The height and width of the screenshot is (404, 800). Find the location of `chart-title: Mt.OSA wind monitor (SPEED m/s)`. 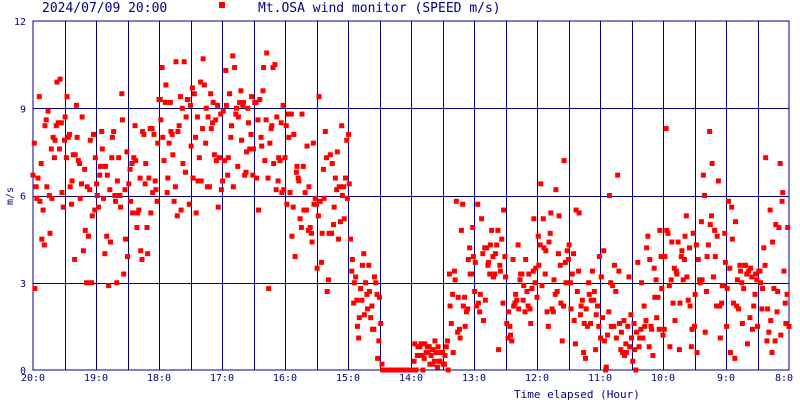

chart-title: Mt.OSA wind monitor (SPEED m/s) is located at coordinates (379, 8).